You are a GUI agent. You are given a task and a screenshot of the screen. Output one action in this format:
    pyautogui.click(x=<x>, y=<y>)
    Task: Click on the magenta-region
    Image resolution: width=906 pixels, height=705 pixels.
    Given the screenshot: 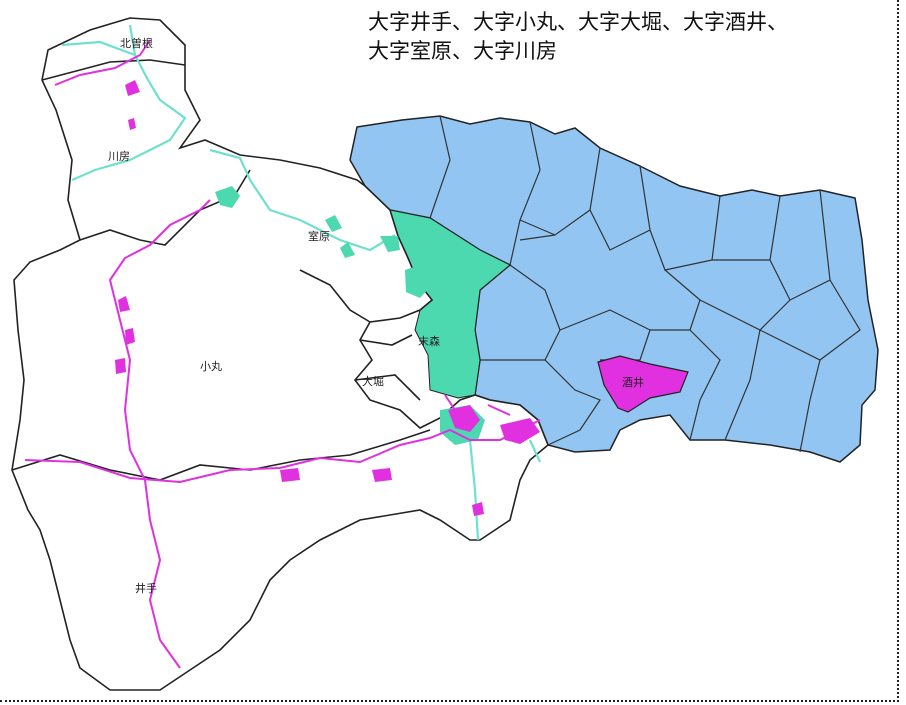 What is the action you would take?
    pyautogui.click(x=643, y=384)
    